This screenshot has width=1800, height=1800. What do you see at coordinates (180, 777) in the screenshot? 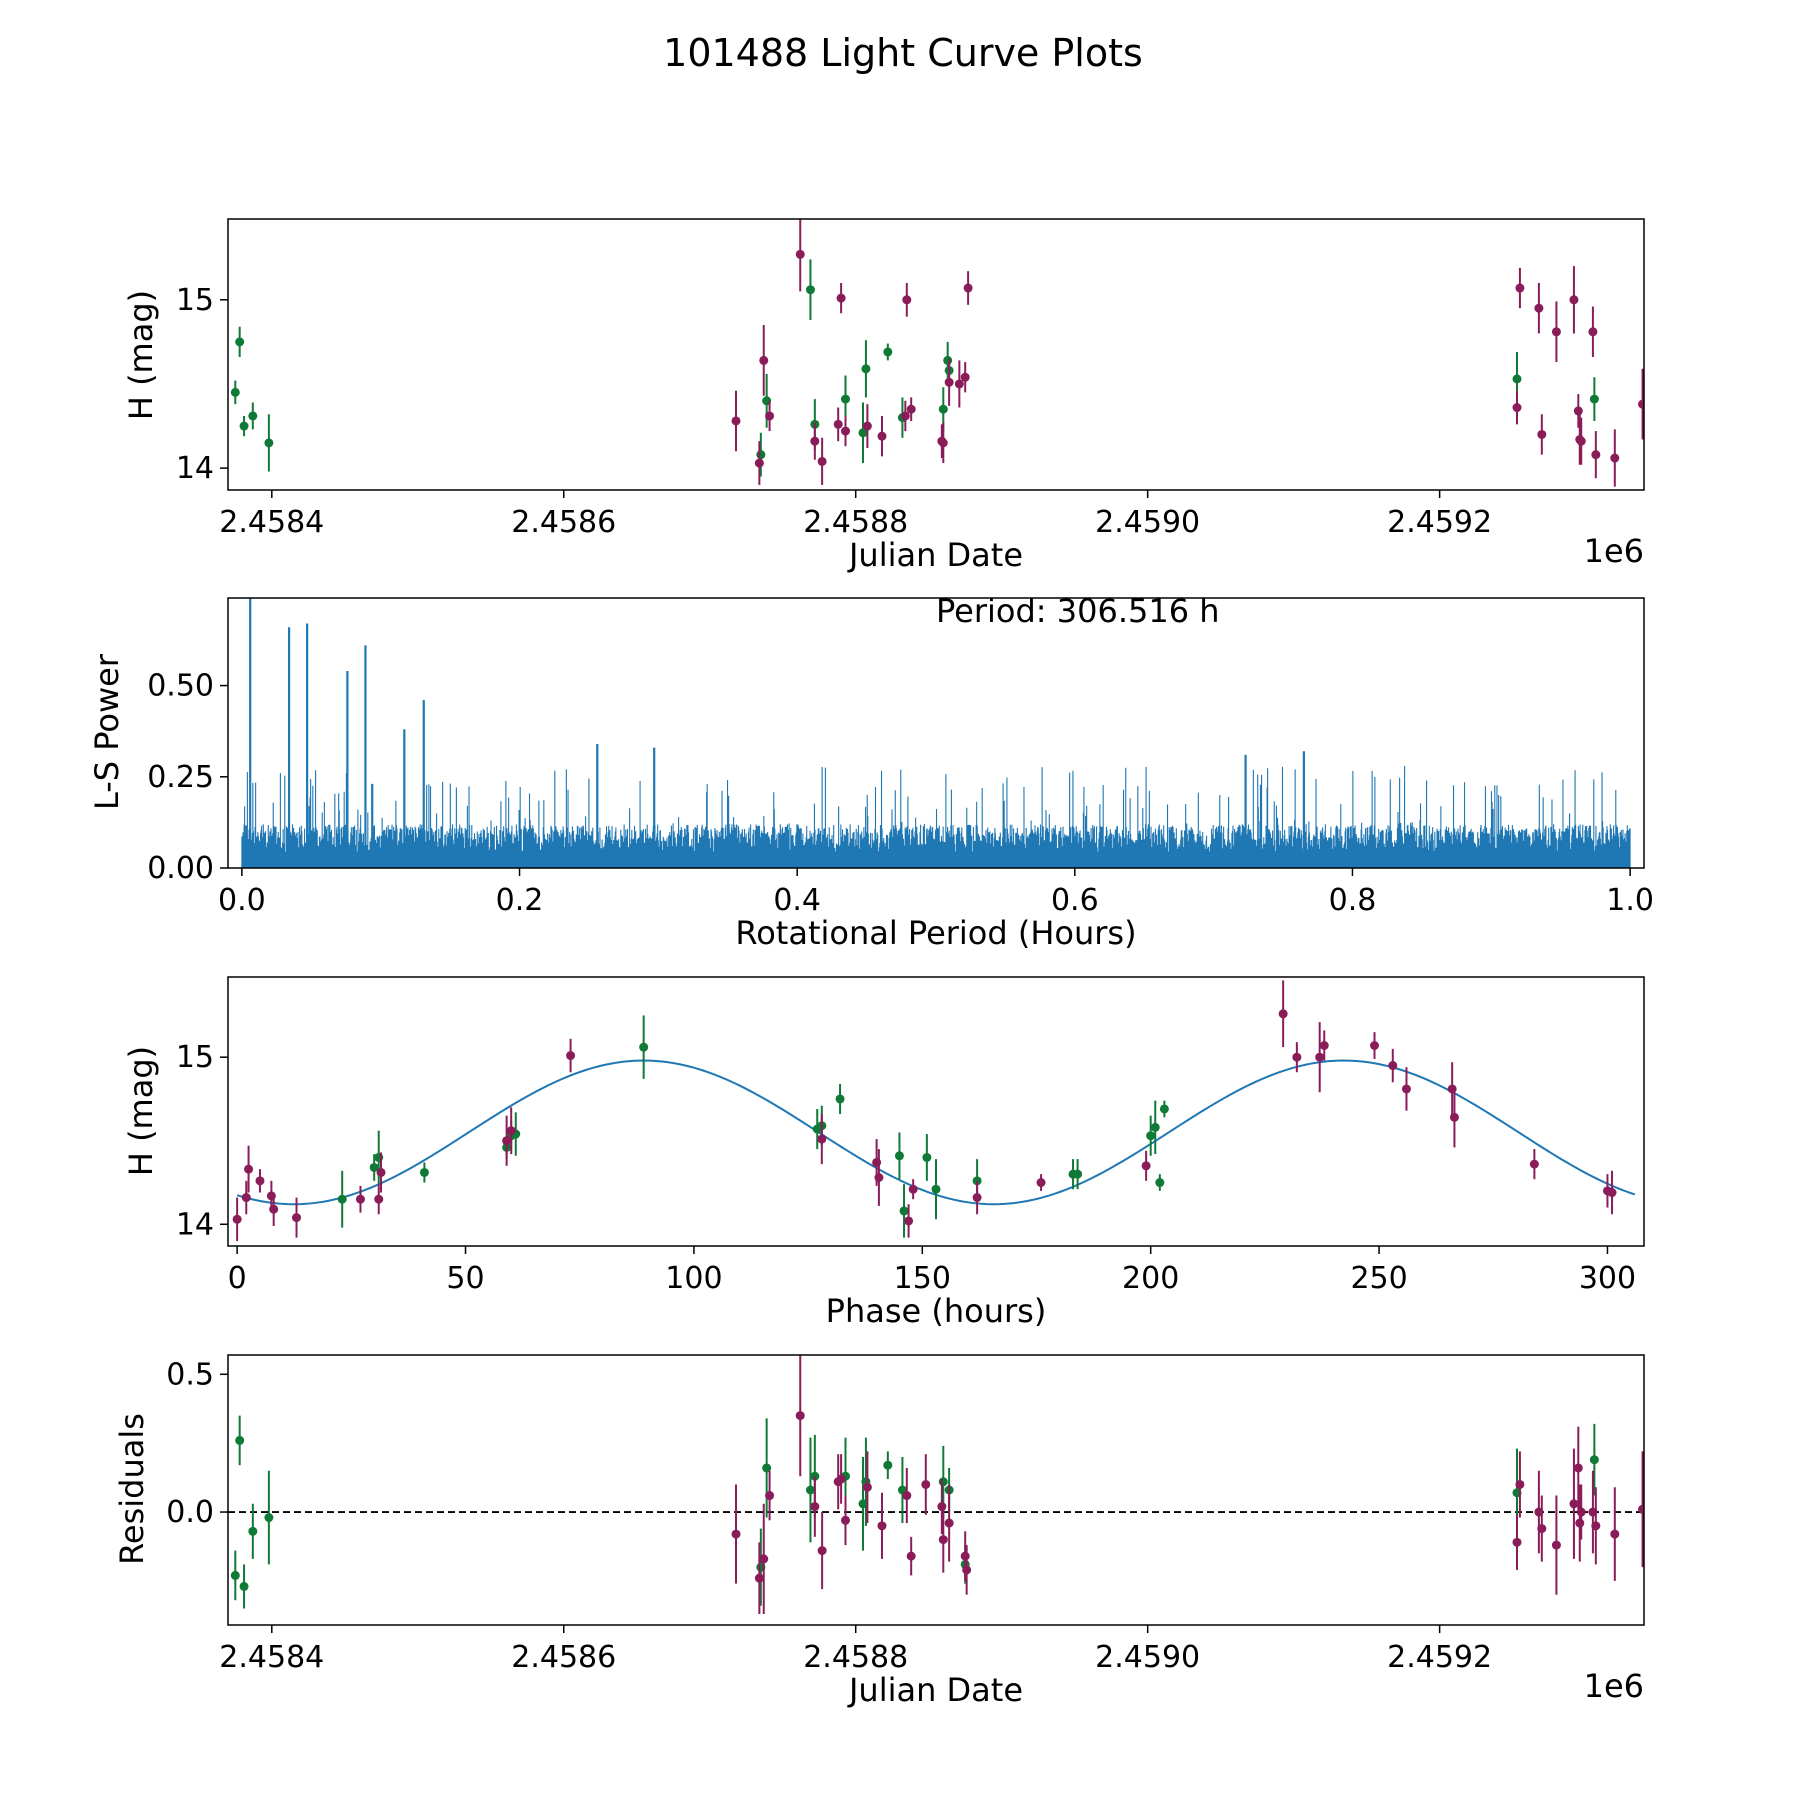
I see `y-tick-label: 0.25` at bounding box center [180, 777].